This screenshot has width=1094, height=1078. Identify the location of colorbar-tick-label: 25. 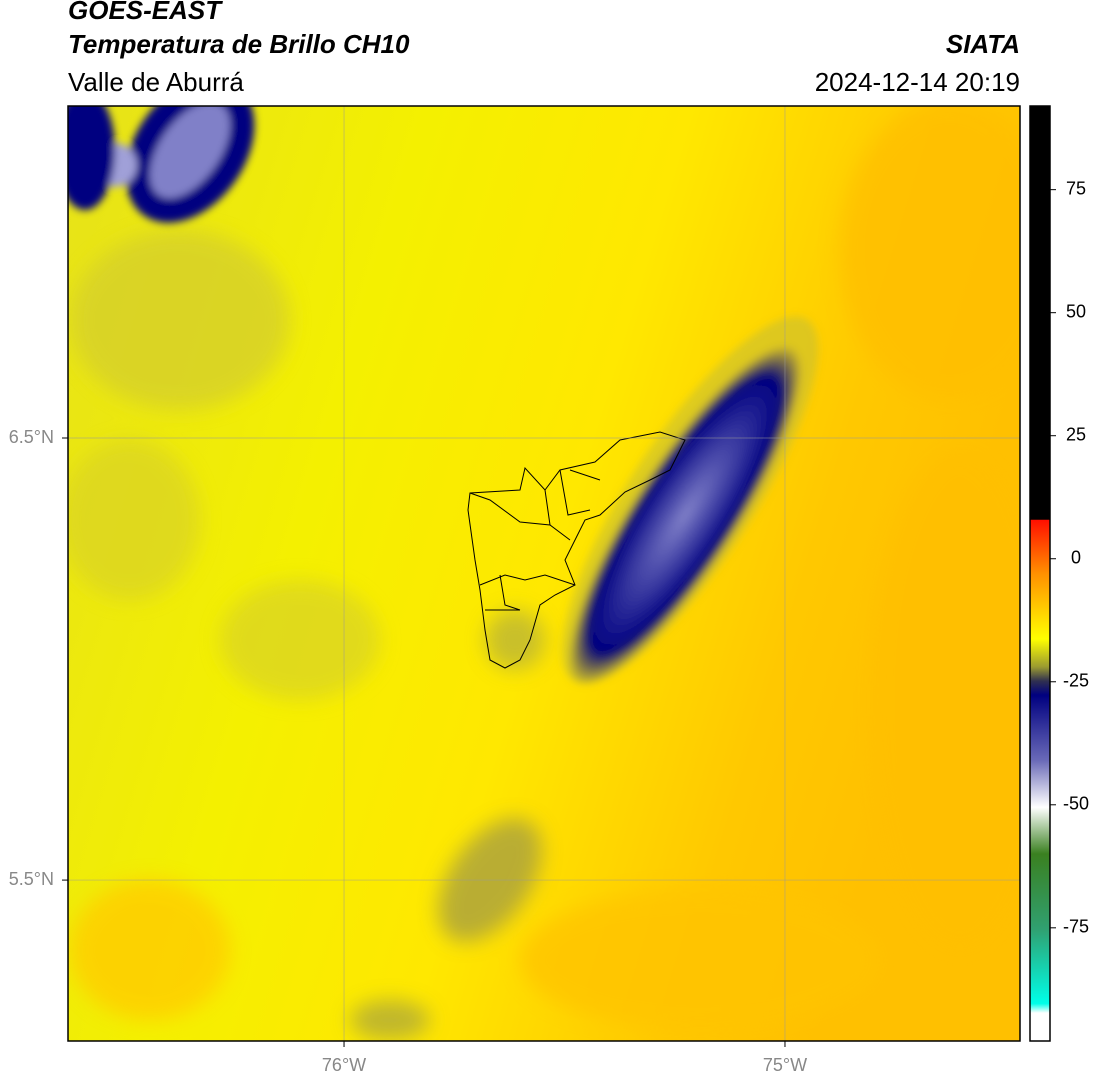
(1076, 434).